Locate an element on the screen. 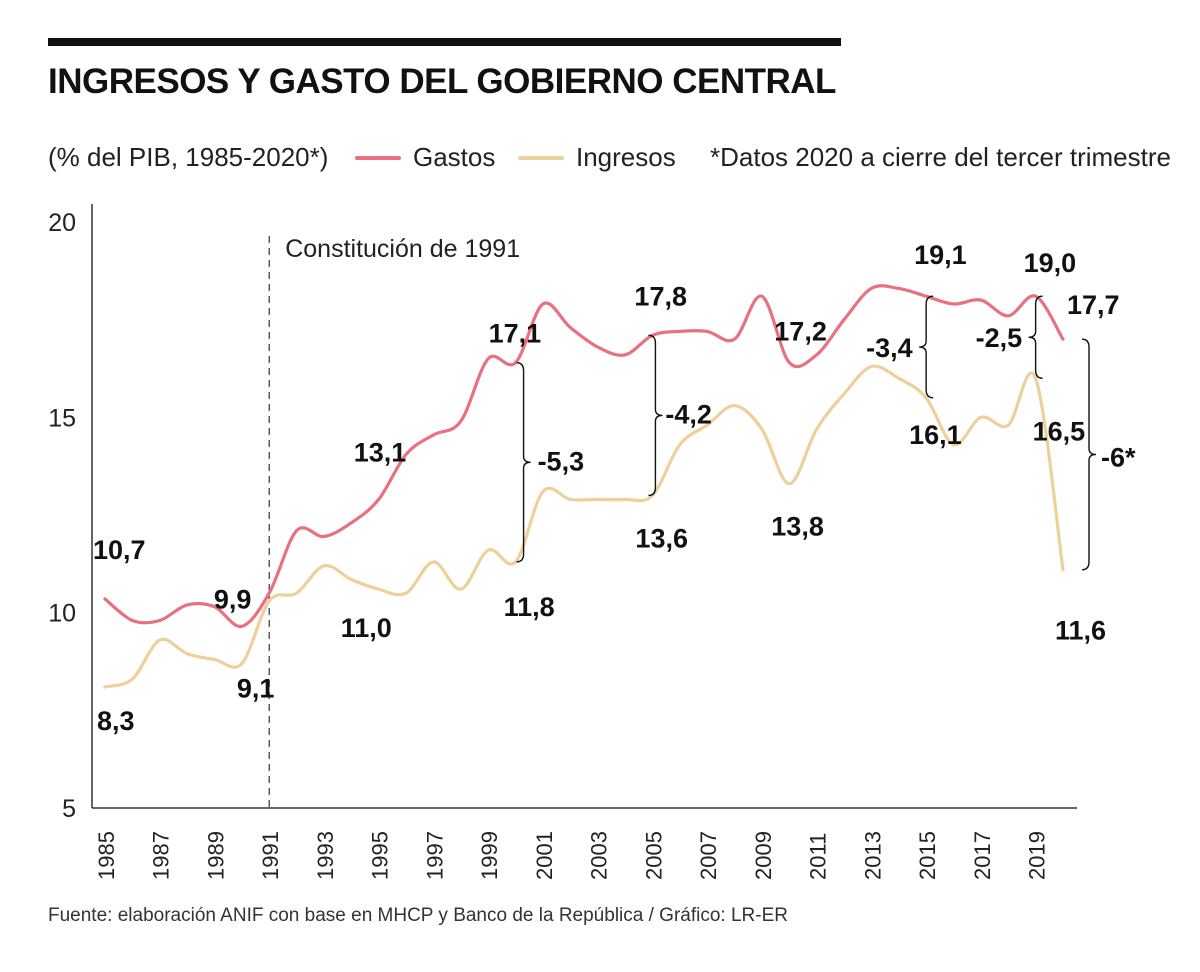  legend-item-gastos: Gastos is located at coordinates (425, 157).